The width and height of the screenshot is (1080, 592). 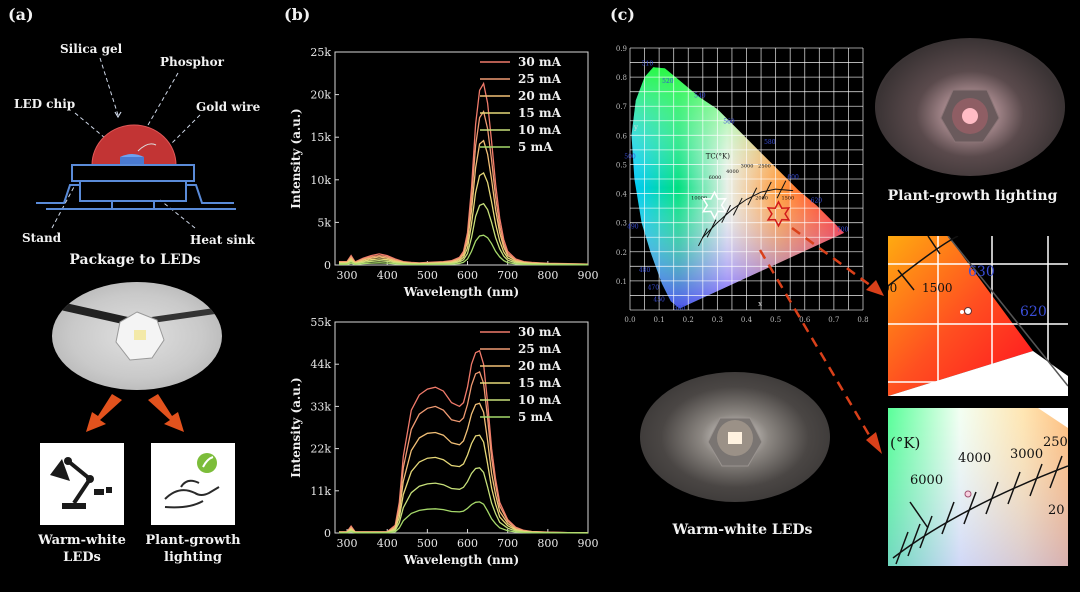 I want to click on zoom-planck-curve, so click(x=923, y=261).